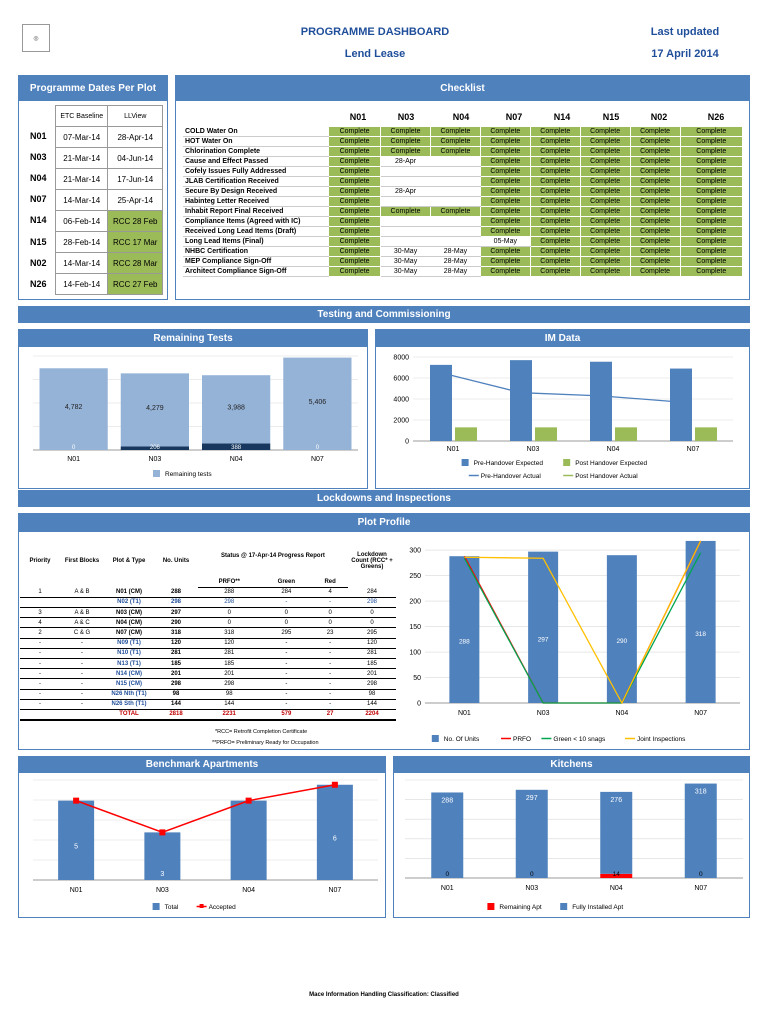 This screenshot has height=1024, width=768. What do you see at coordinates (334, 832) in the screenshot?
I see `bar-total` at bounding box center [334, 832].